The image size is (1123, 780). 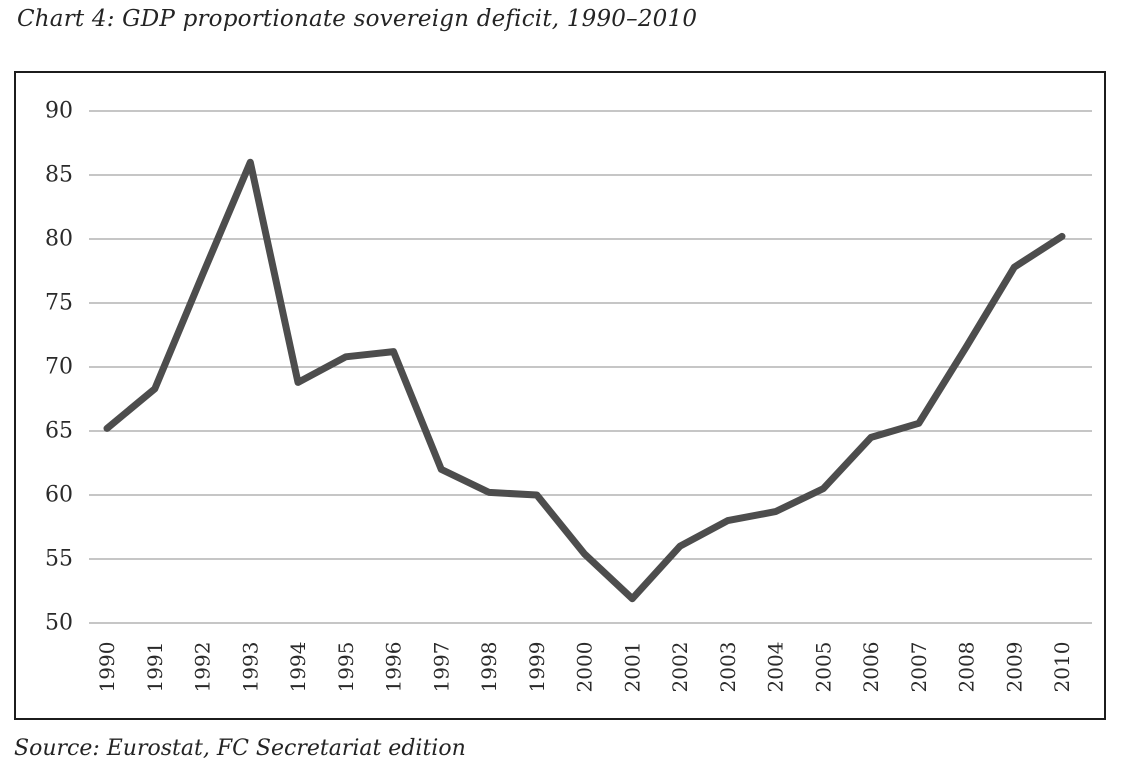 I want to click on x-tick-label: 2004, so click(x=776, y=667).